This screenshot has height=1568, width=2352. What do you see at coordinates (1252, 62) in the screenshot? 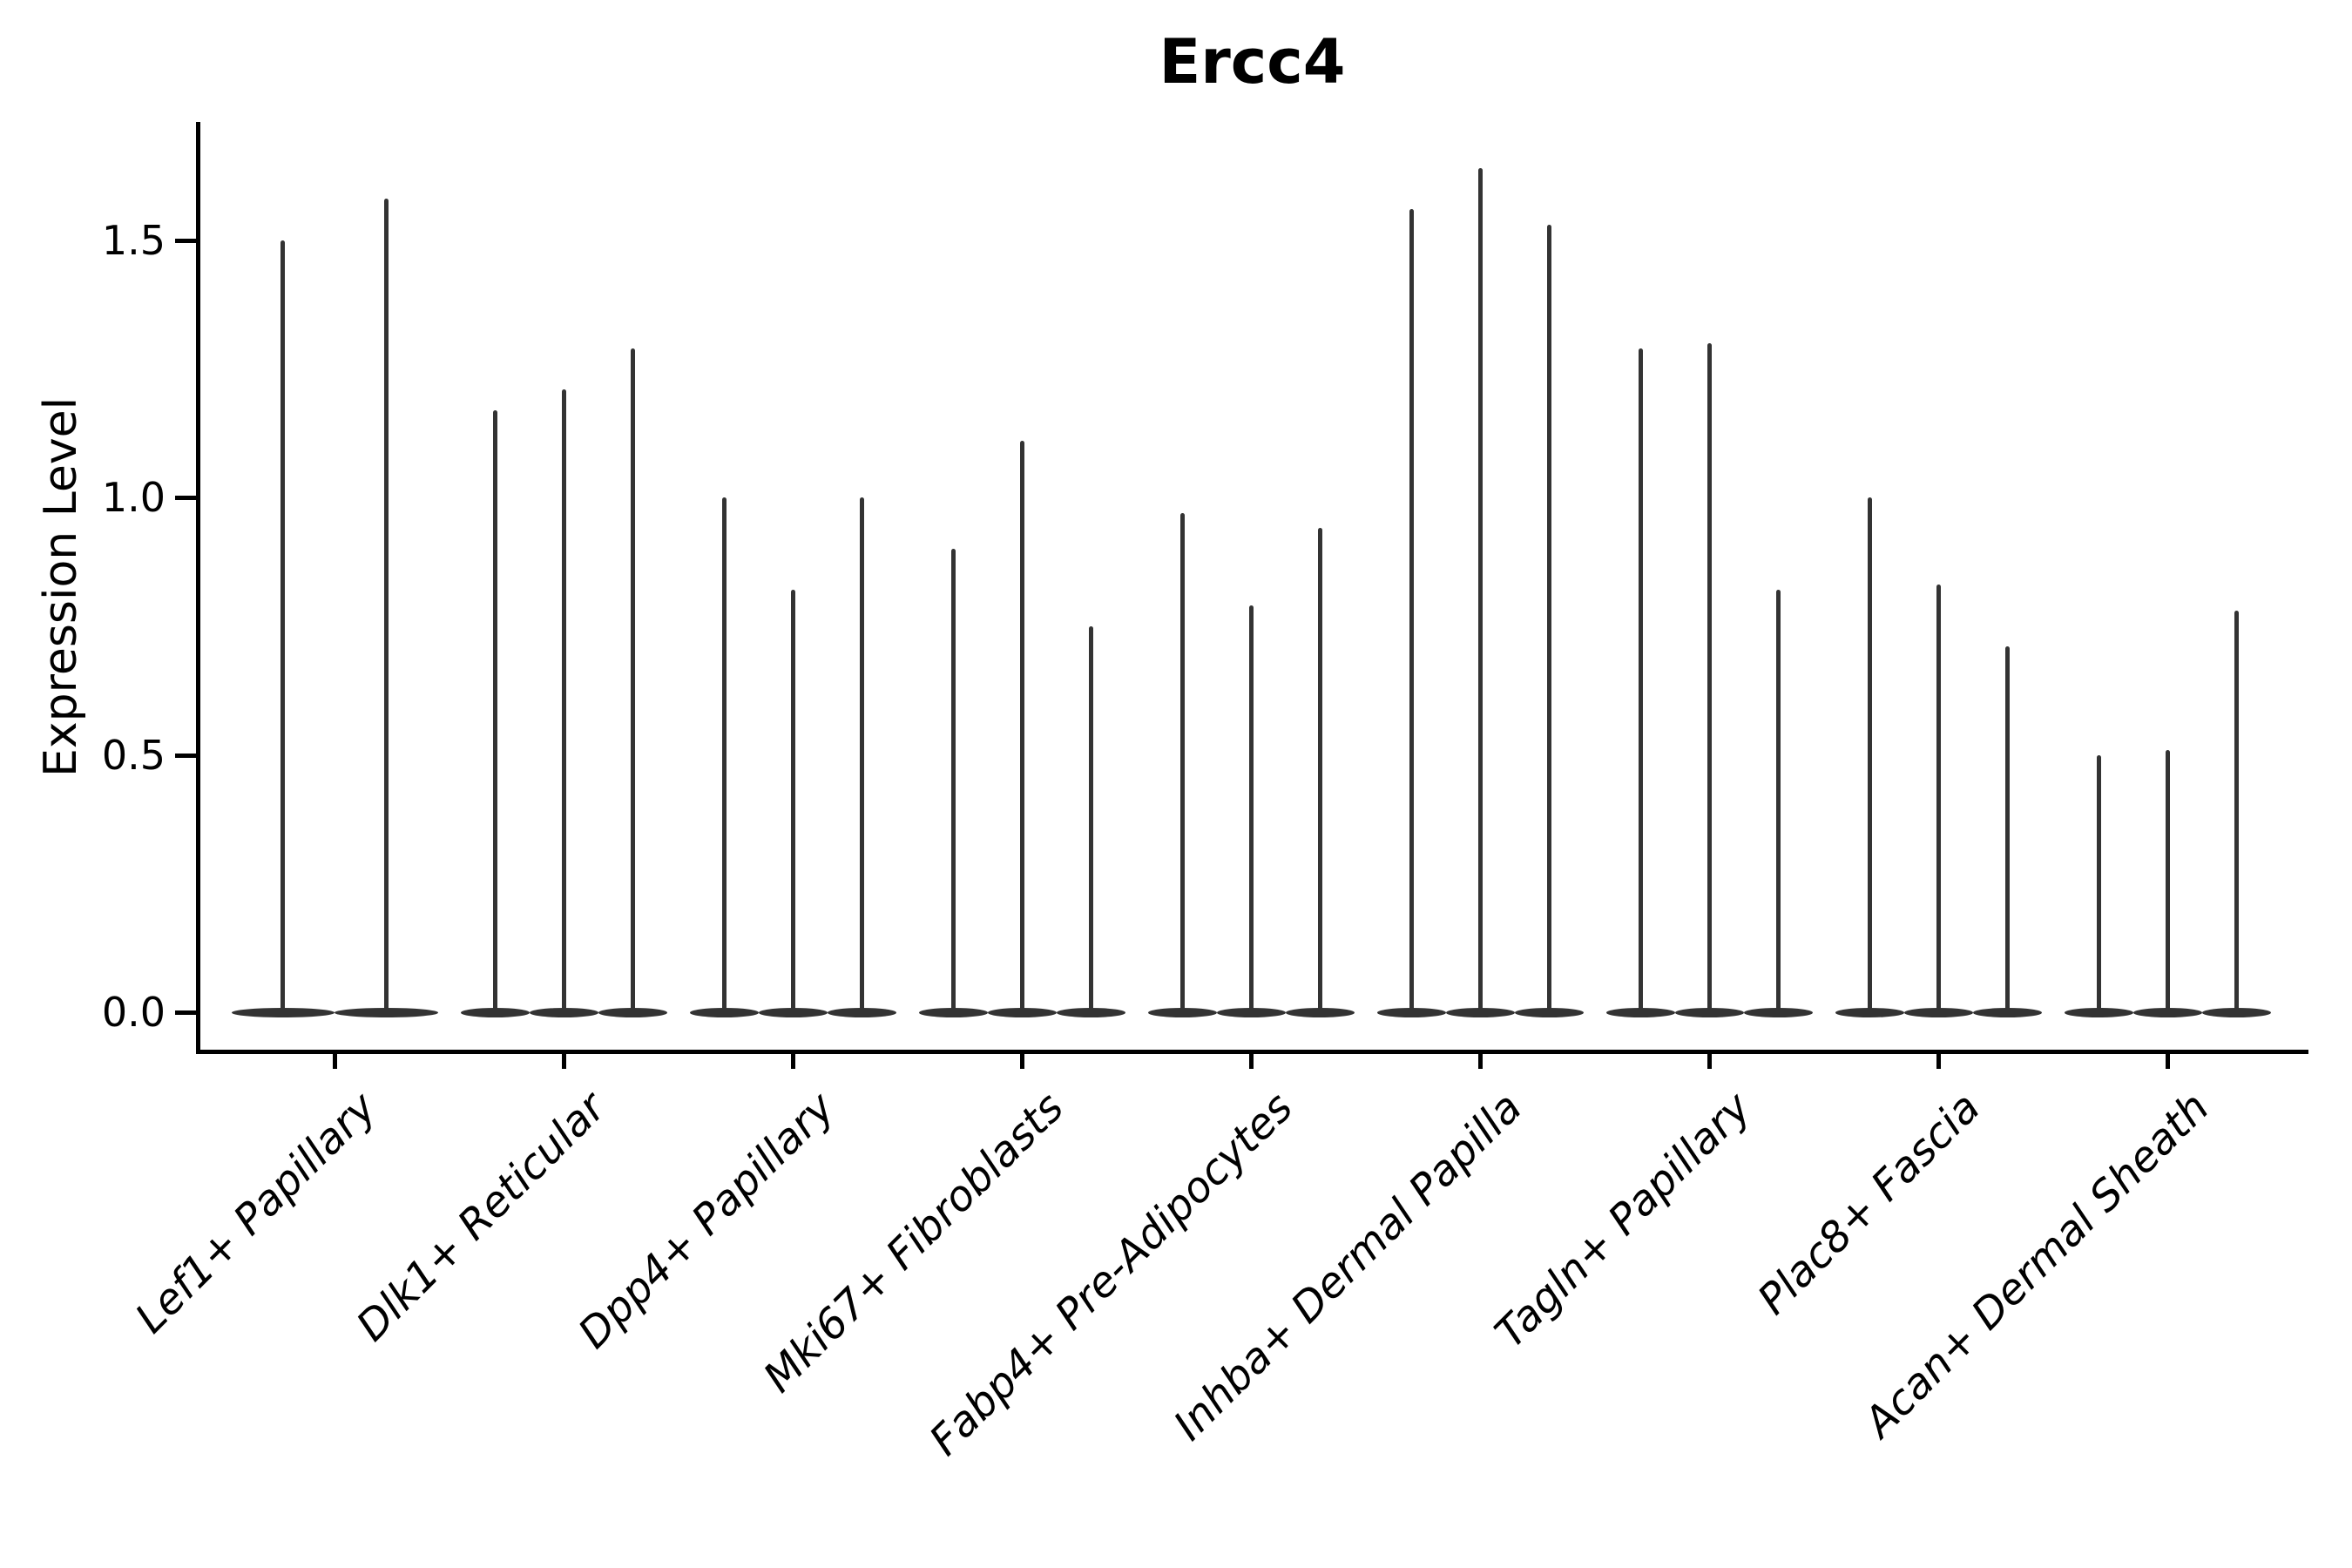
I see `chart-title: Ercc4` at bounding box center [1252, 62].